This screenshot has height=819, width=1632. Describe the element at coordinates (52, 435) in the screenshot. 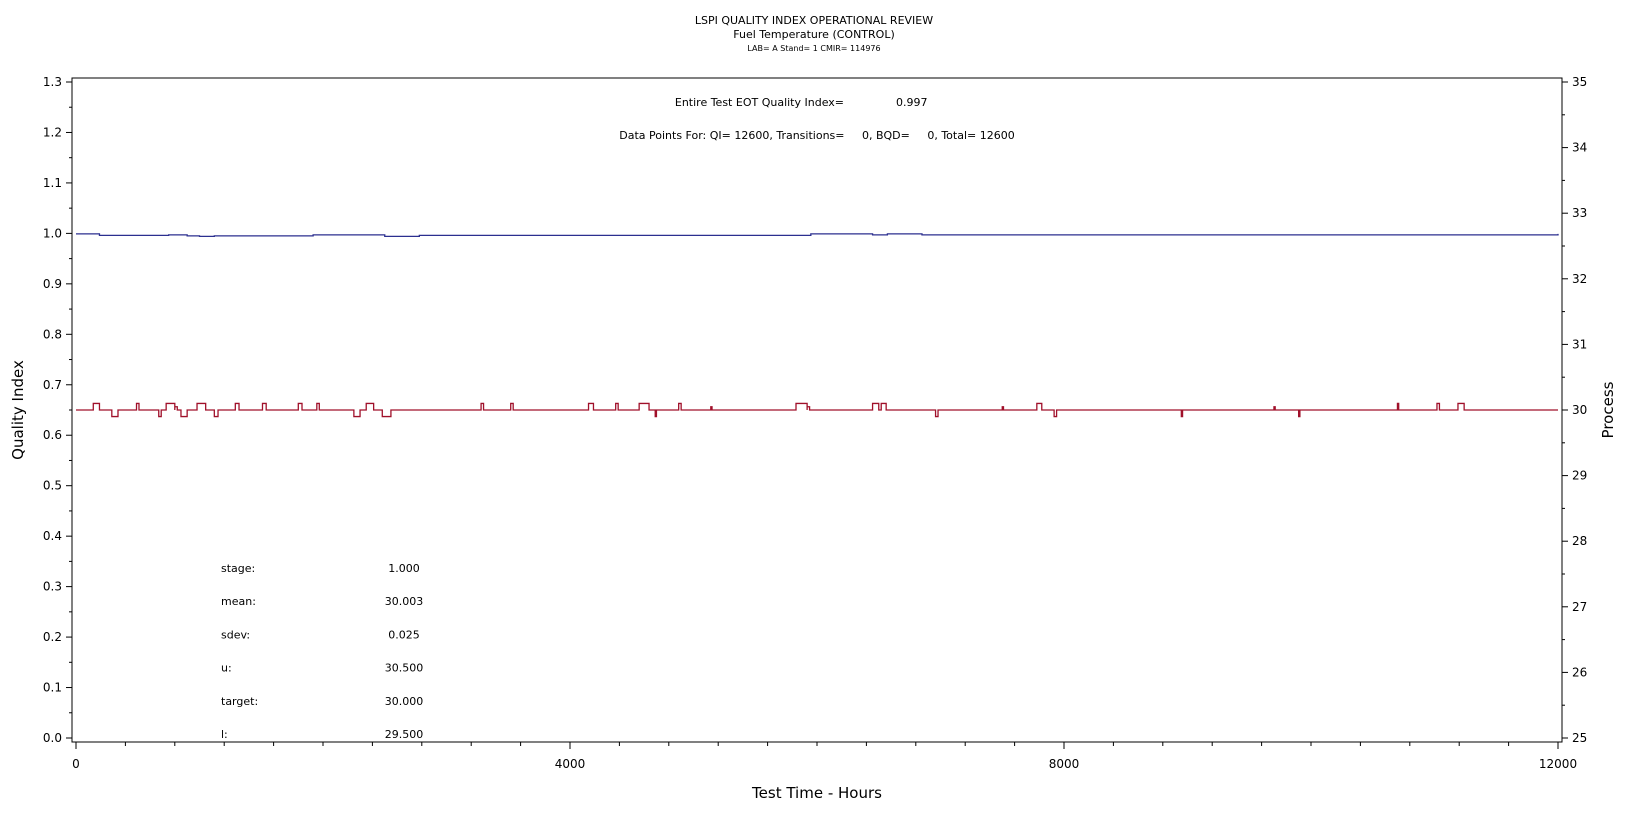

I see `y-left-tick-label: 0.6` at that location.